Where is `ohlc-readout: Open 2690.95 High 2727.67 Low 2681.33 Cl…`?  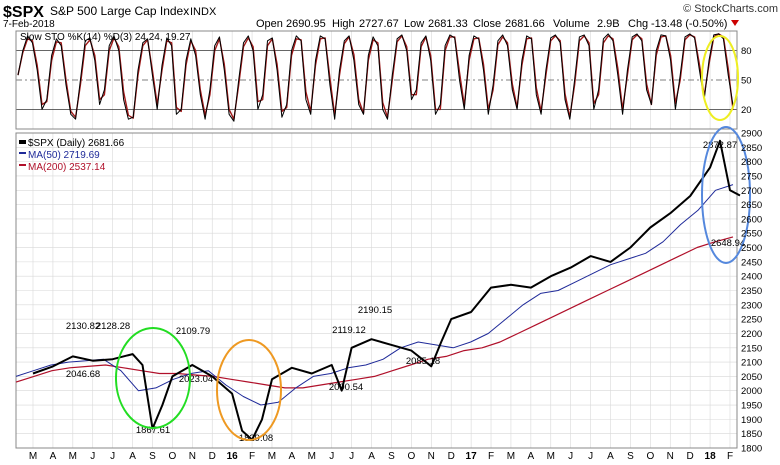
ohlc-readout: Open 2690.95 High 2727.67 Low 2681.33 Cl… is located at coordinates (491, 24).